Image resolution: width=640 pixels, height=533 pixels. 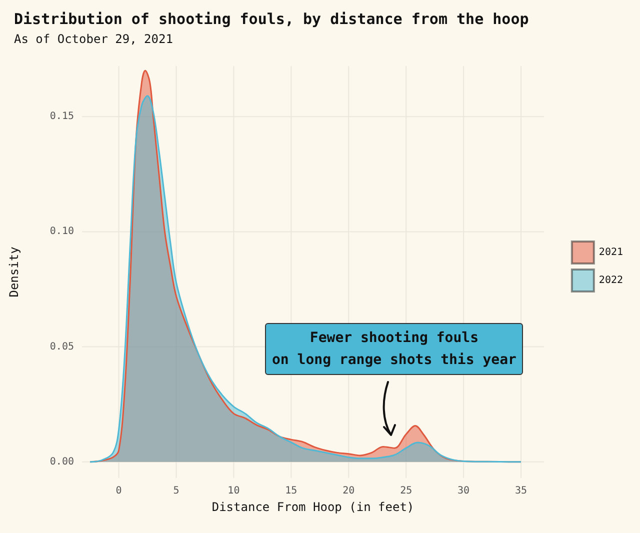 I want to click on chart-title: Distribution of shooting fouls, by distance from the hoop, so click(x=271, y=19).